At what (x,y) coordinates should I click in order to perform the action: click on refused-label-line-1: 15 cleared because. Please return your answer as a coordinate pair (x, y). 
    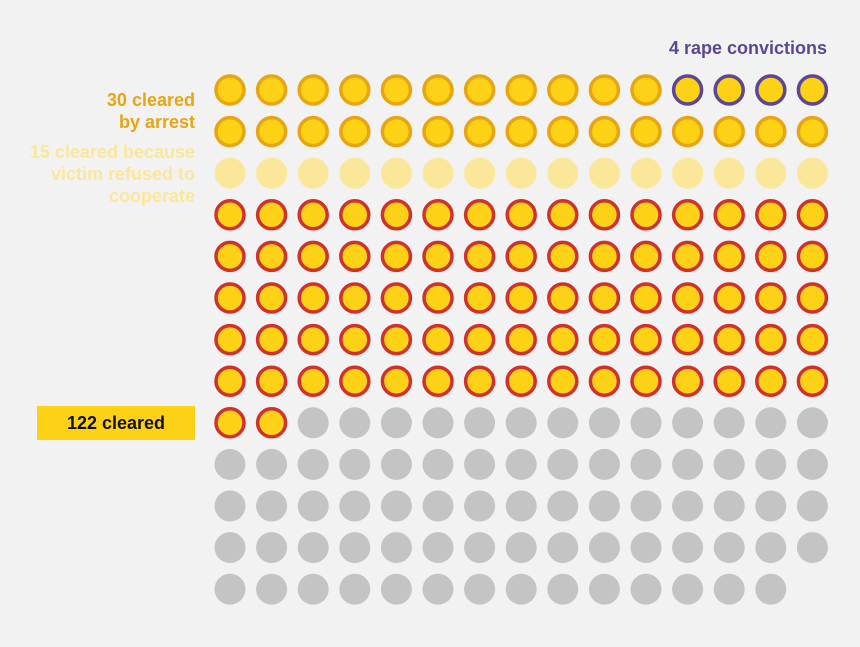
    Looking at the image, I should click on (112, 152).